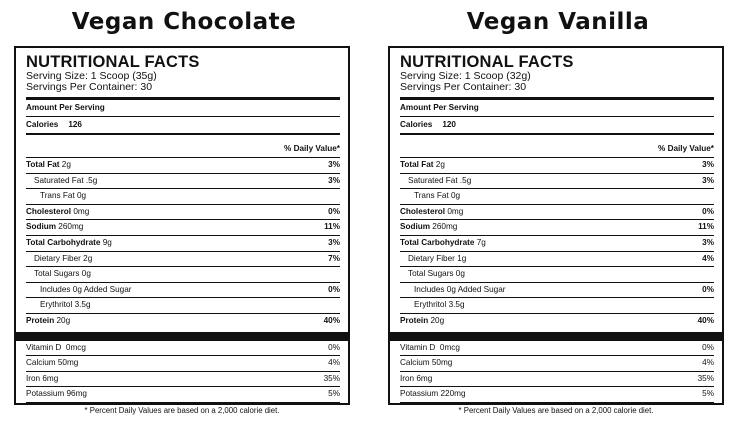 Image resolution: width=744 pixels, height=424 pixels. What do you see at coordinates (183, 126) in the screenshot?
I see `calories-row: Calories 126` at bounding box center [183, 126].